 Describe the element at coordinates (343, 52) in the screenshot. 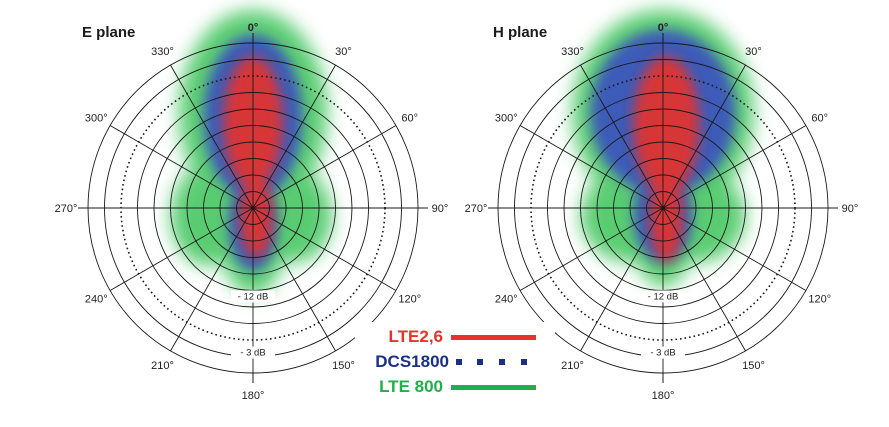

I see `e-plane-angle-label: 30°` at that location.